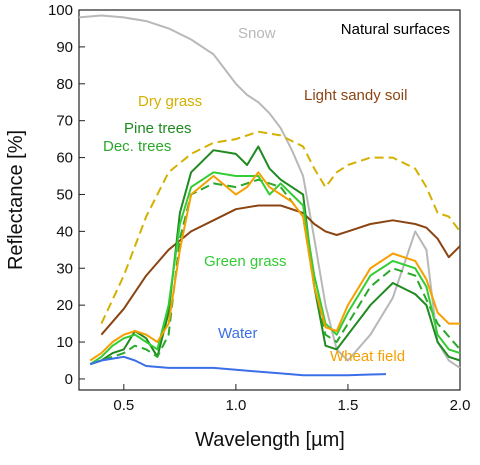 This screenshot has width=480, height=465. Describe the element at coordinates (69, 379) in the screenshot. I see `y-tick-label: 0` at that location.